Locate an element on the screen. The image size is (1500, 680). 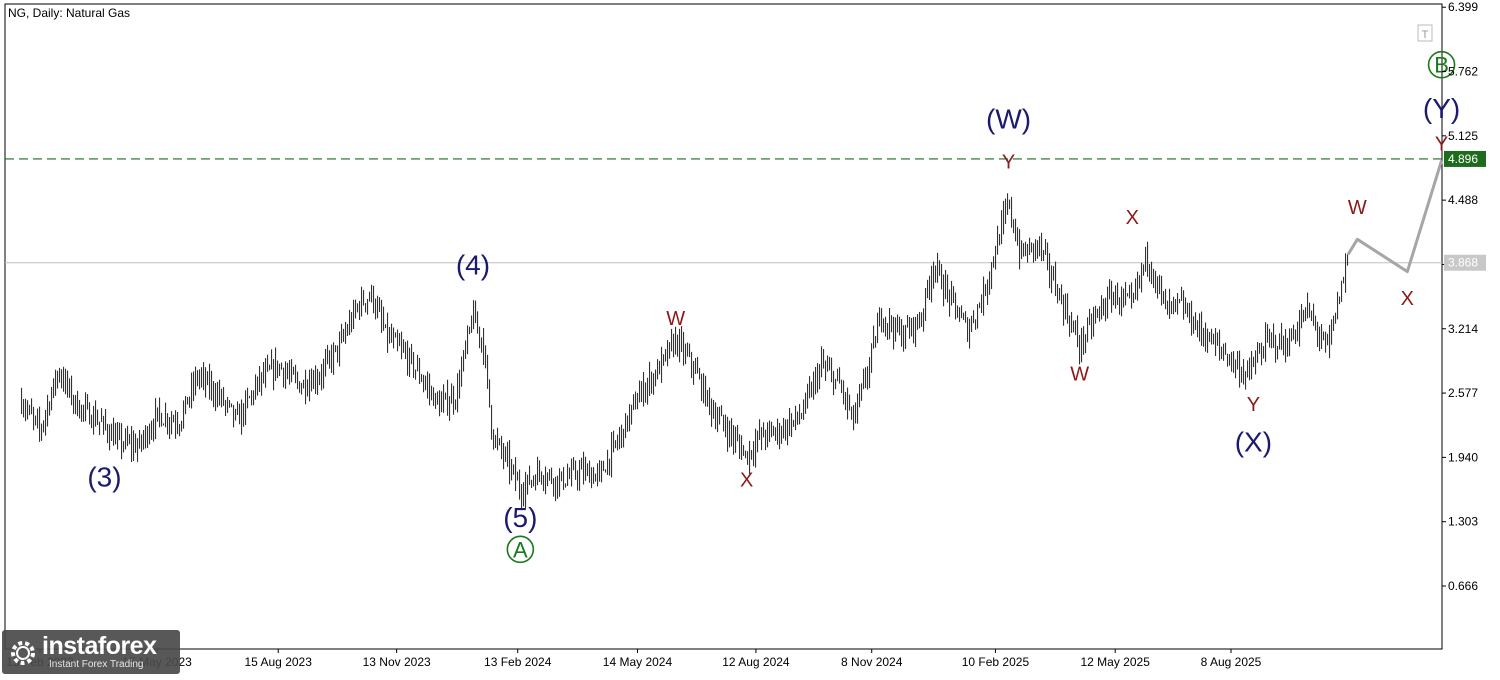
target-price-label: 4.896 is located at coordinates (1463, 159).